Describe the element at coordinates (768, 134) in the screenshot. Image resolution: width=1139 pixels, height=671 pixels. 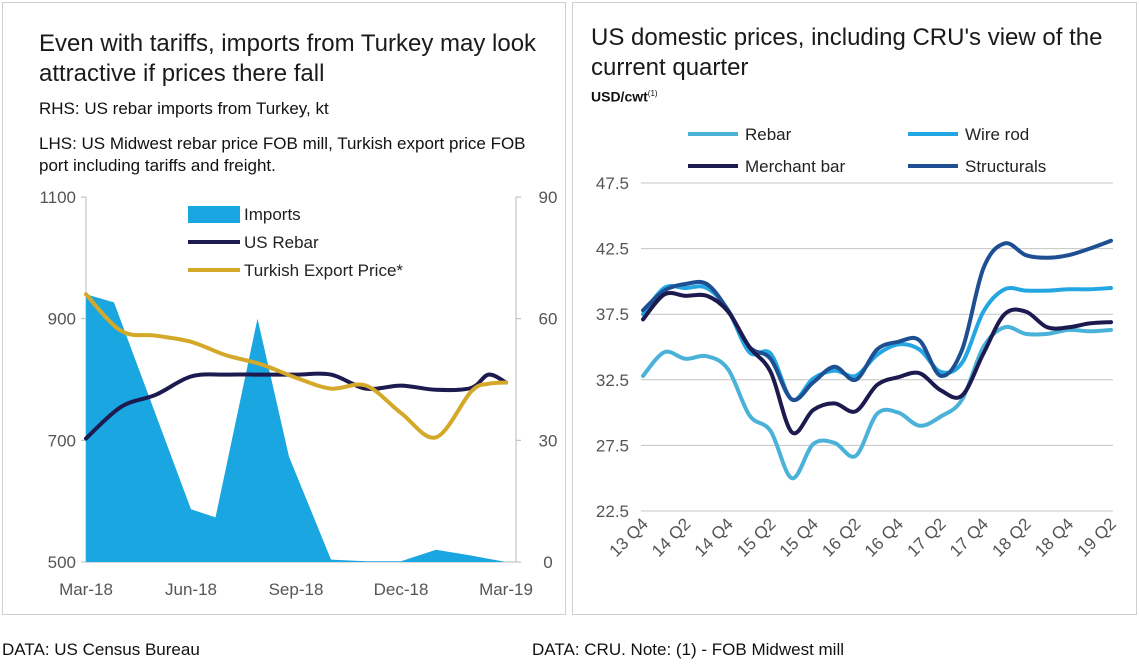
I see `legend-label: Rebar` at that location.